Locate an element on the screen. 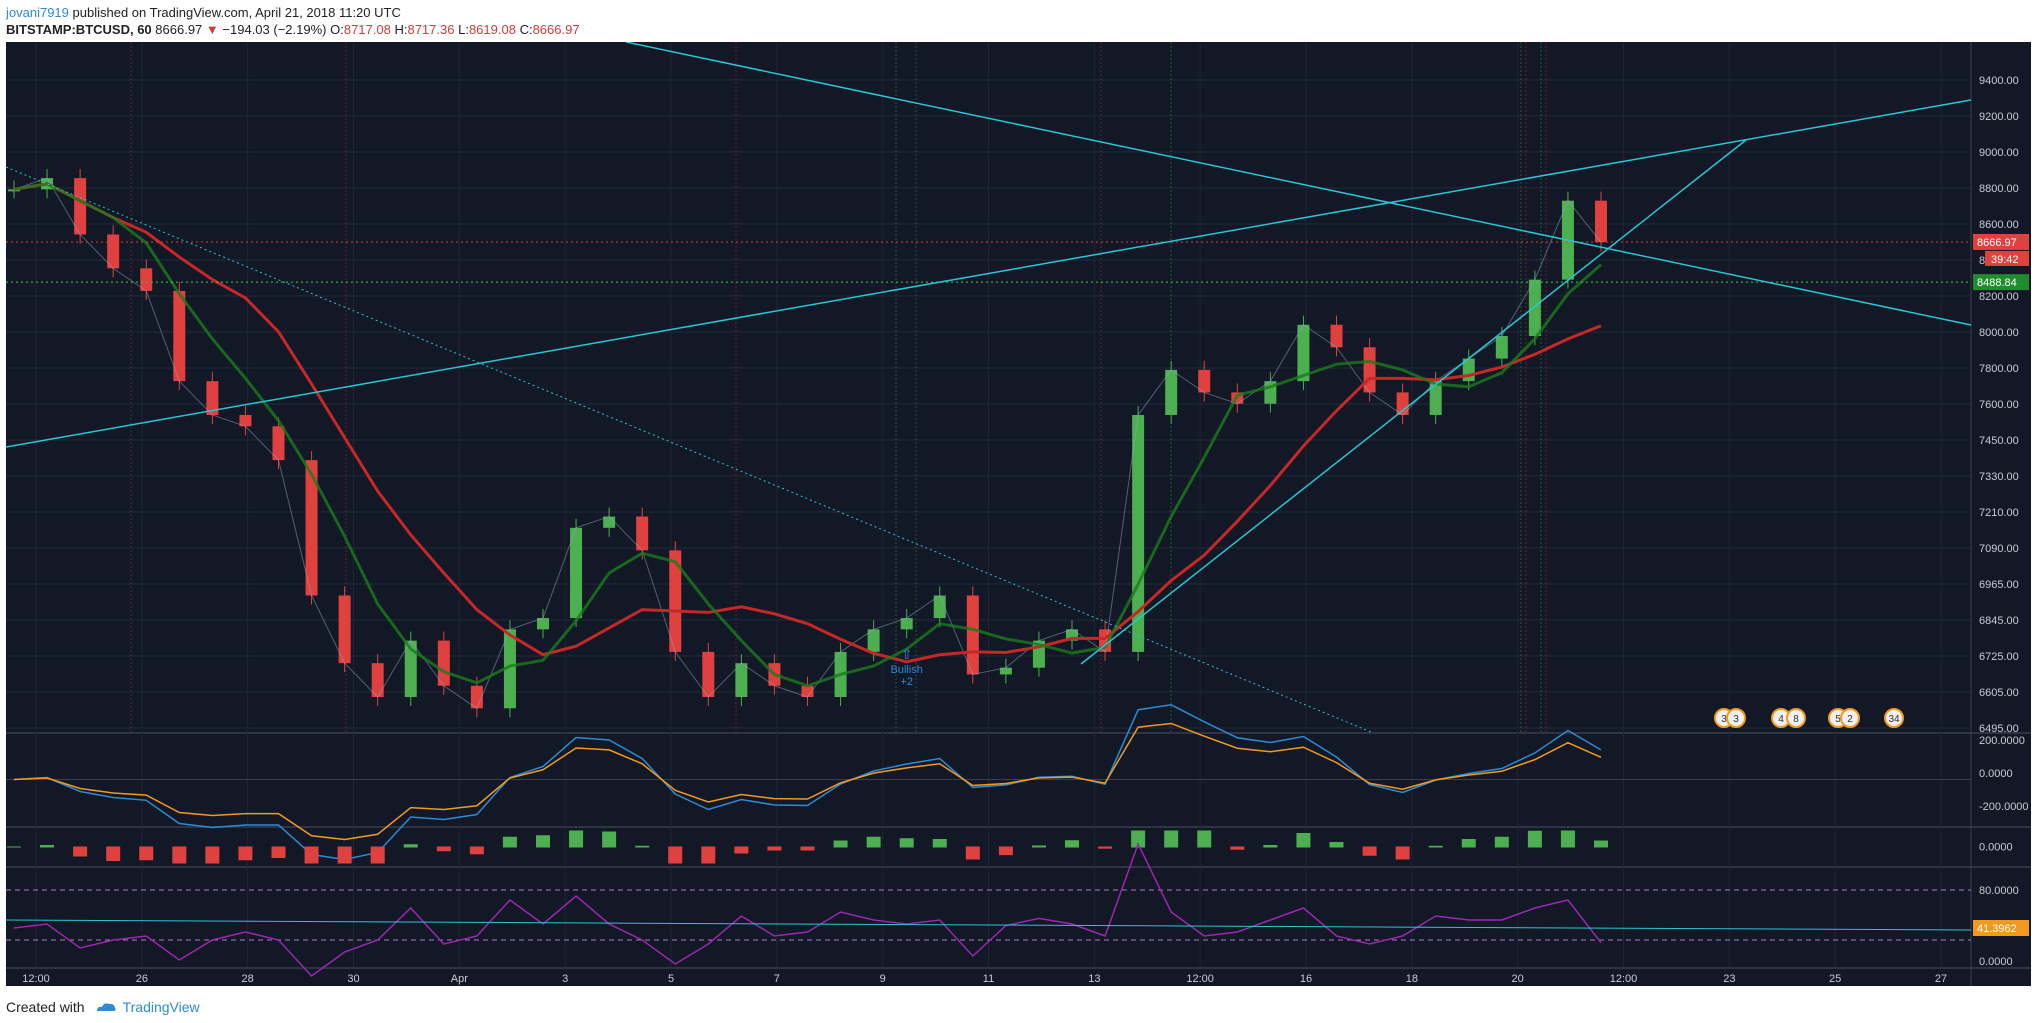  macd-line is located at coordinates (807, 782).